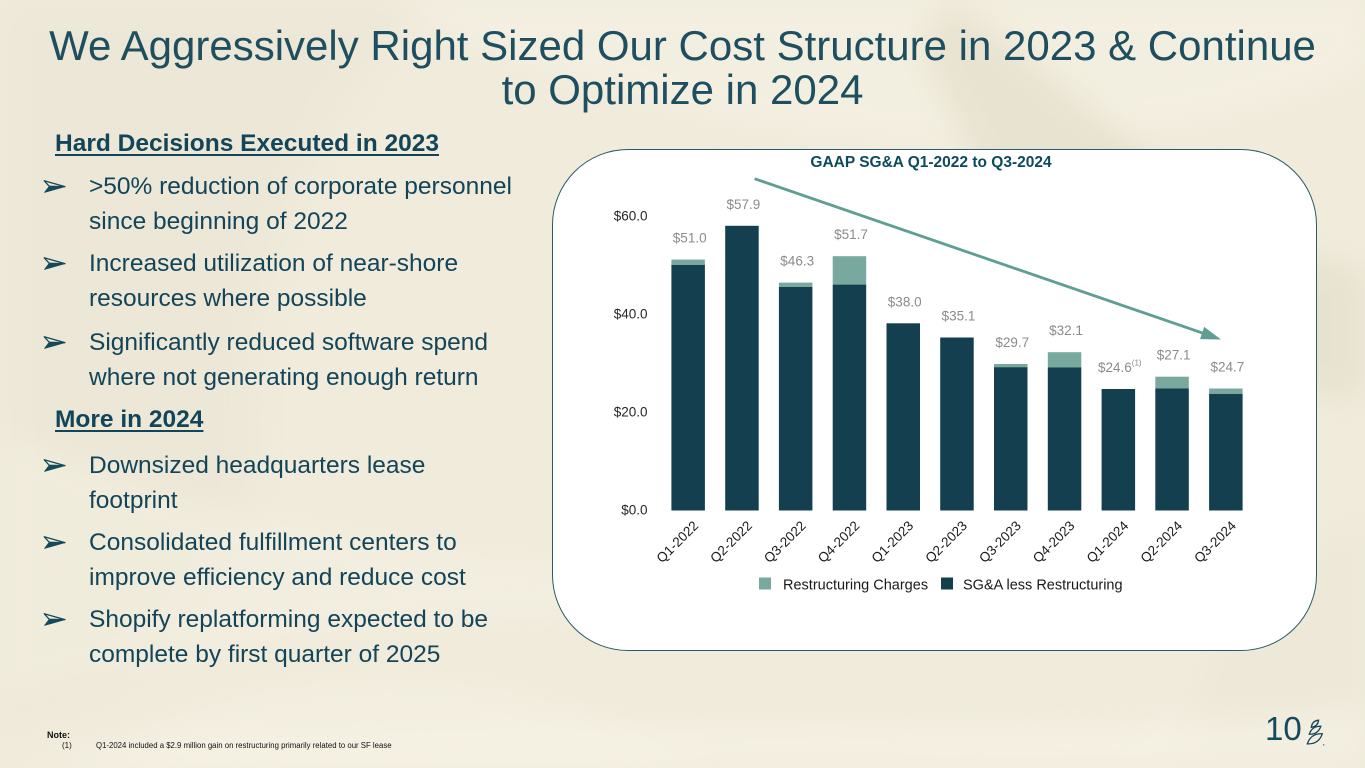 Image resolution: width=1365 pixels, height=768 pixels. What do you see at coordinates (690, 238) in the screenshot?
I see `svg-text: $51.0` at bounding box center [690, 238].